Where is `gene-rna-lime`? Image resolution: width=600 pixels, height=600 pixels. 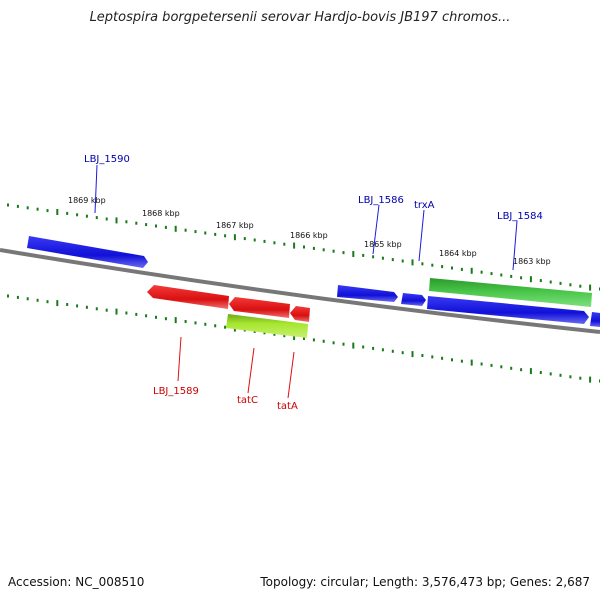
gene-rna-lime is located at coordinates (267, 326).